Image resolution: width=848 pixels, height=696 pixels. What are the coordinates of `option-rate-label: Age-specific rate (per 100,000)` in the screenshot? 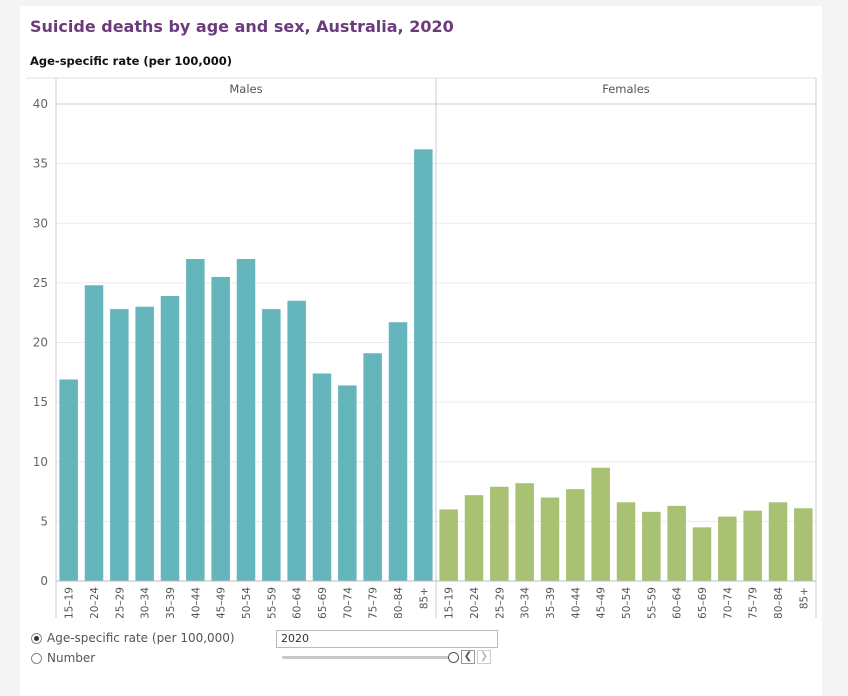 It's located at (141, 638).